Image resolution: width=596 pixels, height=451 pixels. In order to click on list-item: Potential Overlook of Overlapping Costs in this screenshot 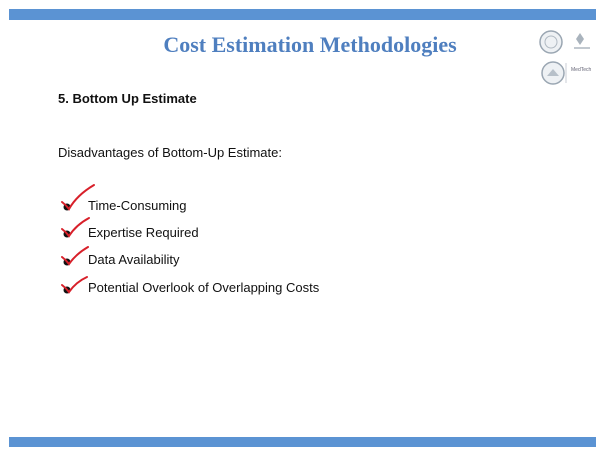, I will do `click(204, 287)`.